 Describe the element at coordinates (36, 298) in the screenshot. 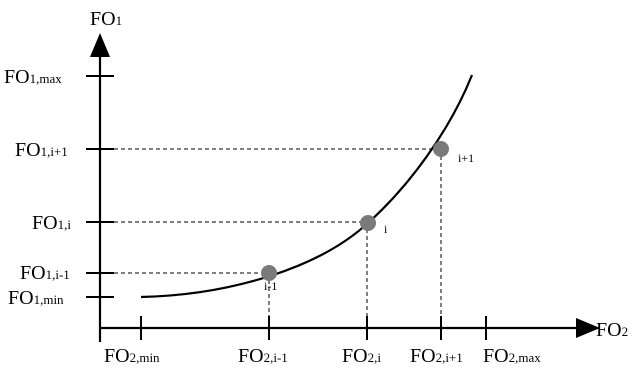

I see `y-tick-label-min: FO1,min` at that location.